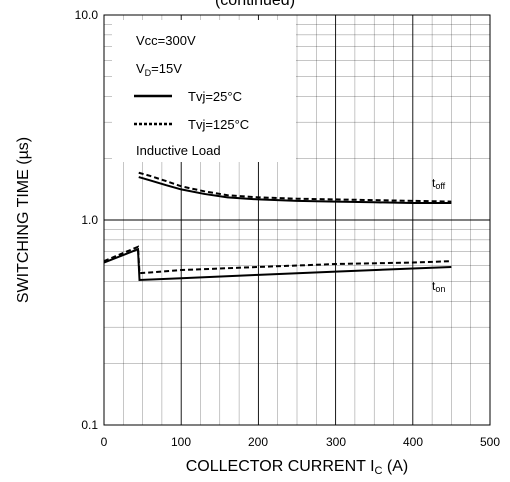 This screenshot has width=510, height=482. I want to click on x-tick-label: 200, so click(258, 442).